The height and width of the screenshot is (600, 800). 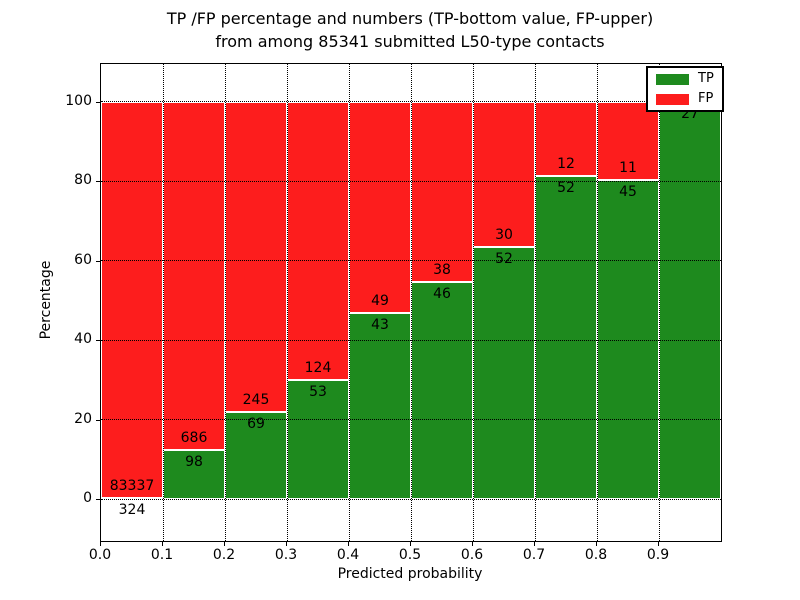 What do you see at coordinates (194, 437) in the screenshot?
I see `fp-count-label: 686` at bounding box center [194, 437].